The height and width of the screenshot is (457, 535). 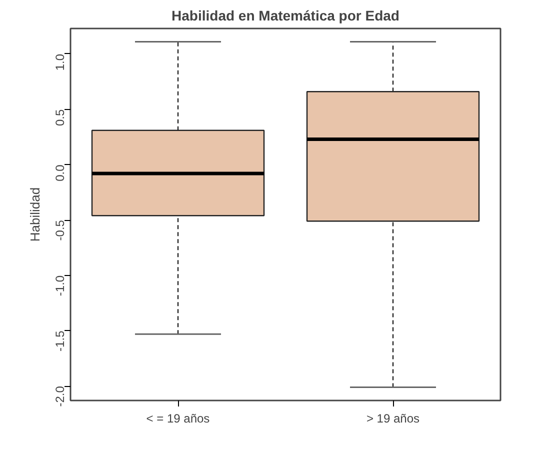 What do you see at coordinates (393, 419) in the screenshot?
I see `x-tick-label: > 19 años` at bounding box center [393, 419].